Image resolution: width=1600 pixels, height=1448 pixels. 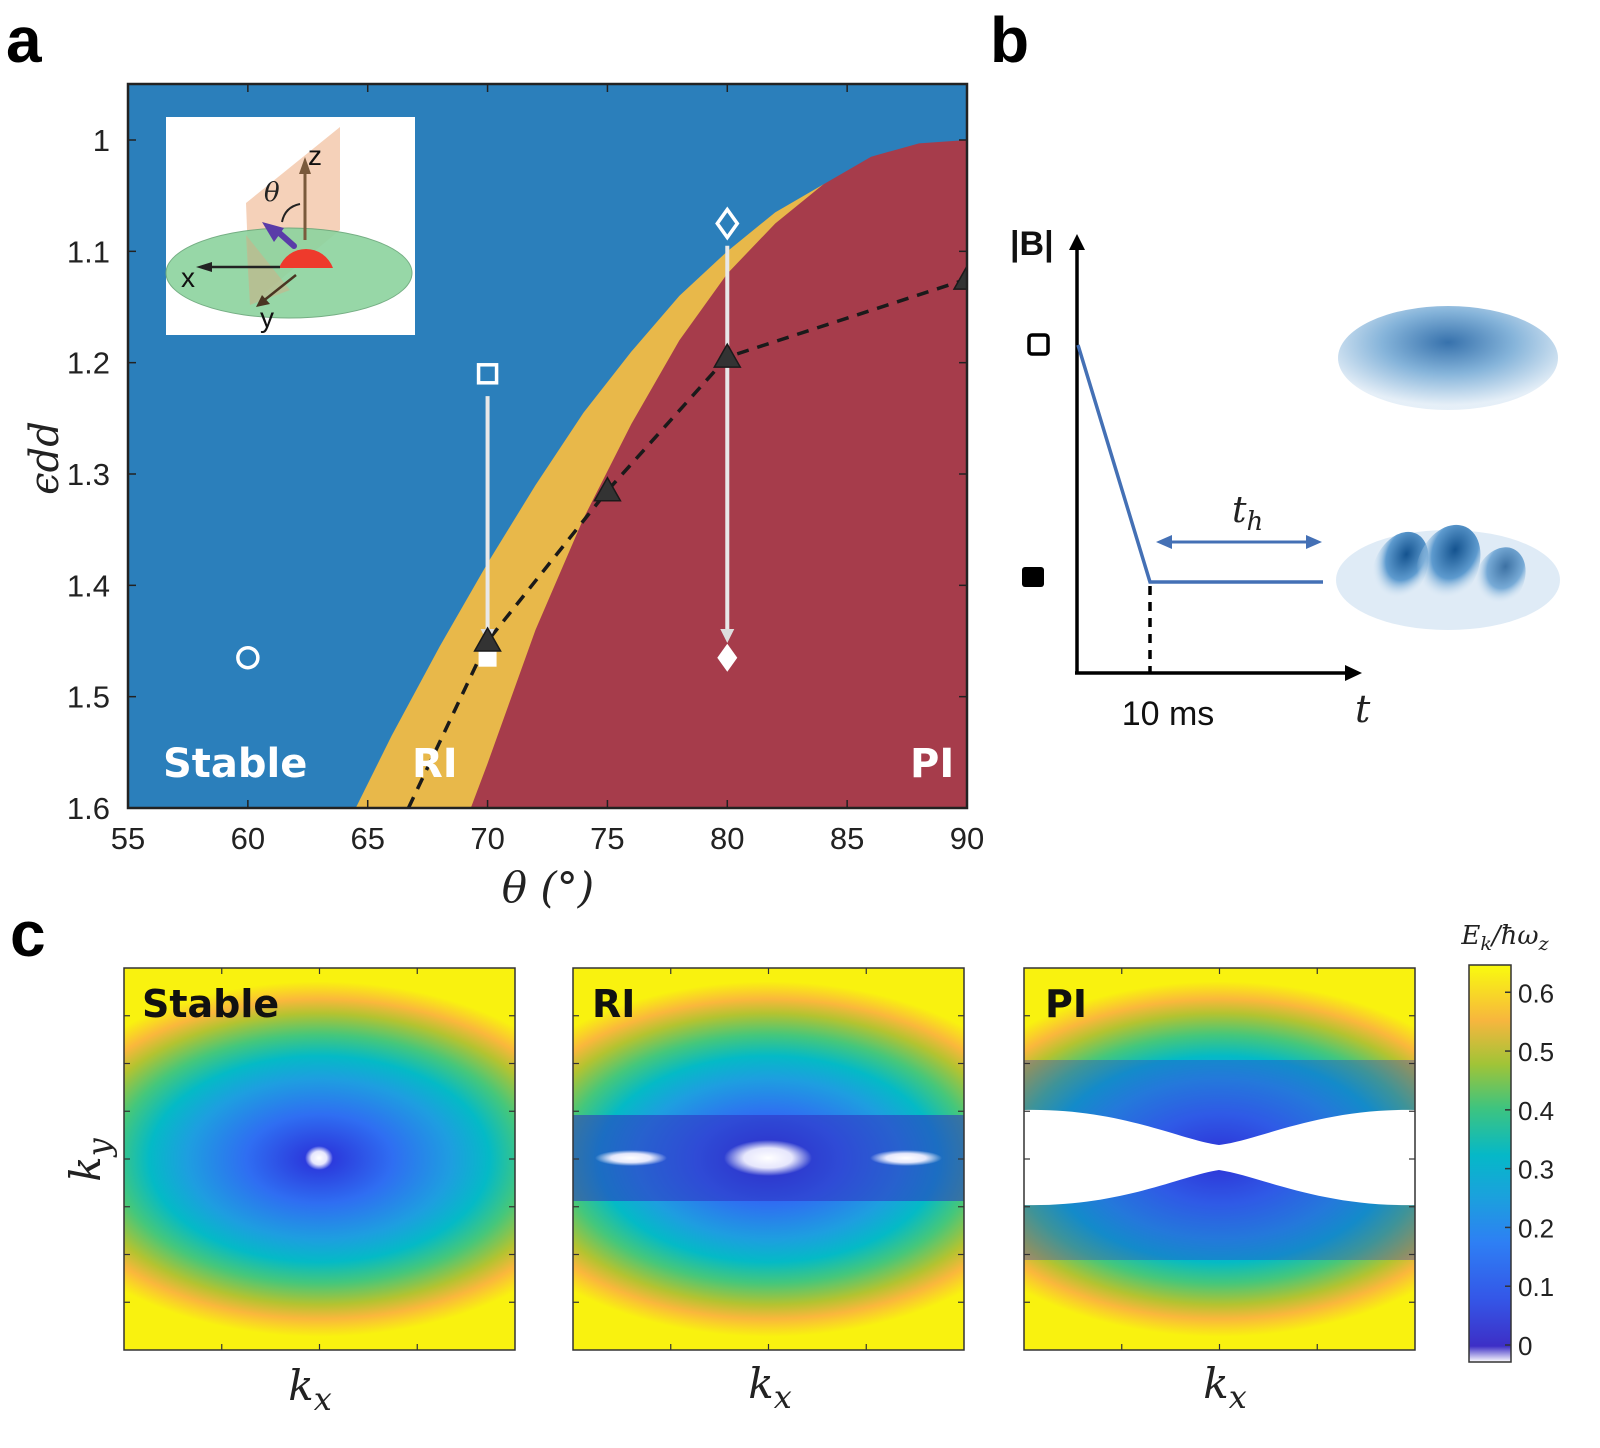 I want to click on colorbar-title: Ek/ħωz, so click(x=1504, y=938).